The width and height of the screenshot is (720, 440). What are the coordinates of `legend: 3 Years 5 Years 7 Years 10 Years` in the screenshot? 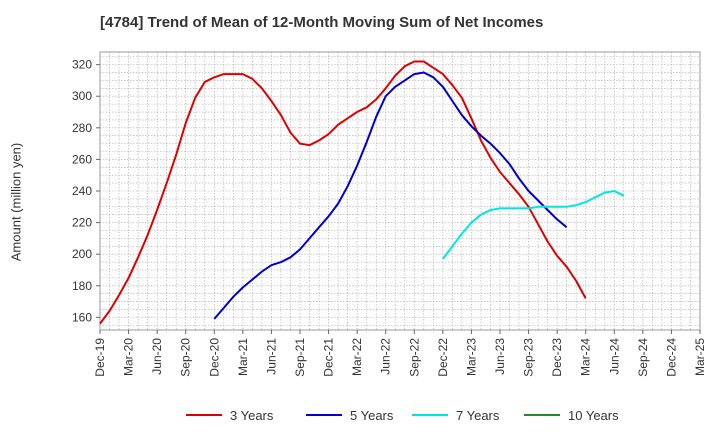 It's located at (360, 415).